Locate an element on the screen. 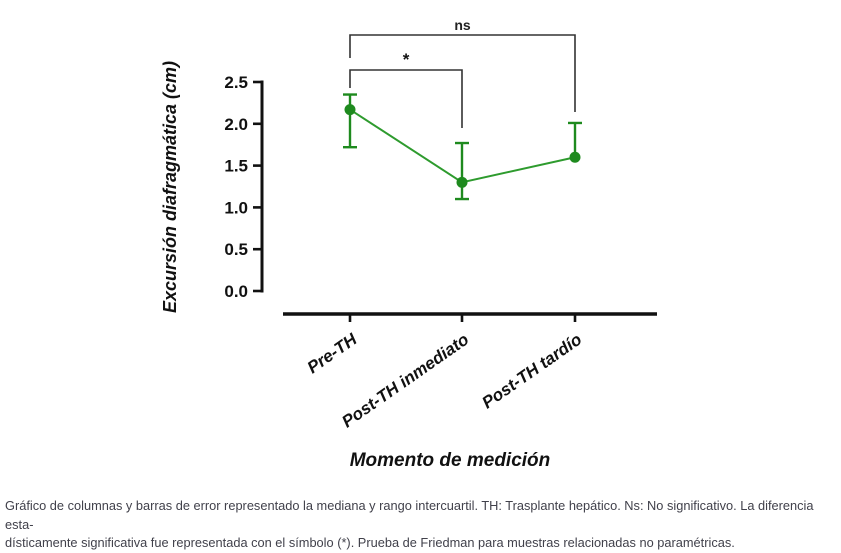 Image resolution: width=841 pixels, height=553 pixels. y-tick-label: 2.0 is located at coordinates (236, 124).